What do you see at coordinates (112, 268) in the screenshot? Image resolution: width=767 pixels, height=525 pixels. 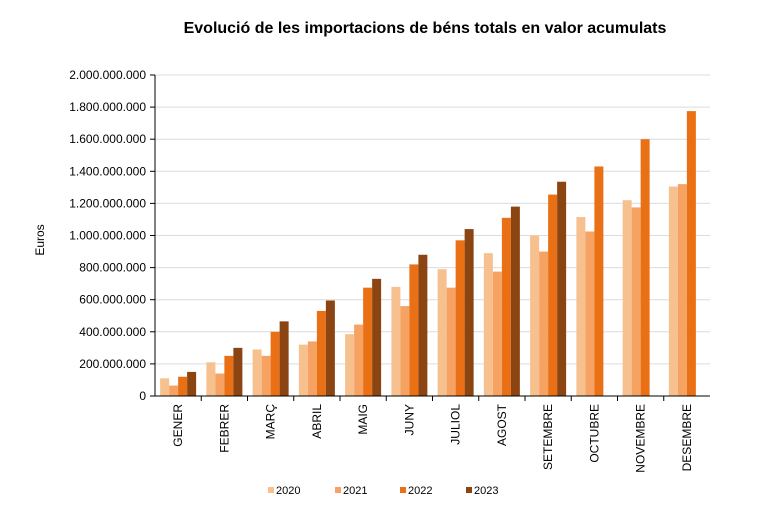 I see `y-tick-label: 800.000.000` at bounding box center [112, 268].